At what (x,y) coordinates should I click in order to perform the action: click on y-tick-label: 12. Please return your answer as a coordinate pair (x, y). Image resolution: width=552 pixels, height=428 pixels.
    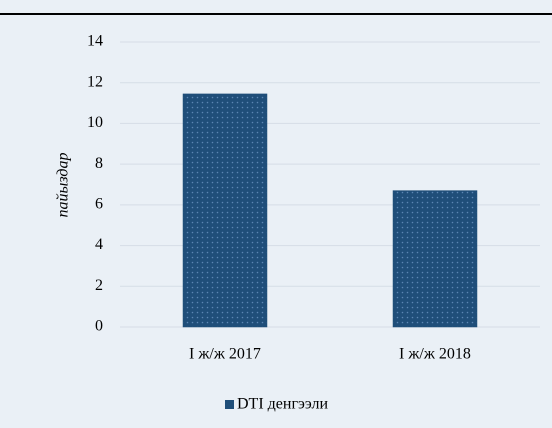
    Looking at the image, I should click on (95, 81).